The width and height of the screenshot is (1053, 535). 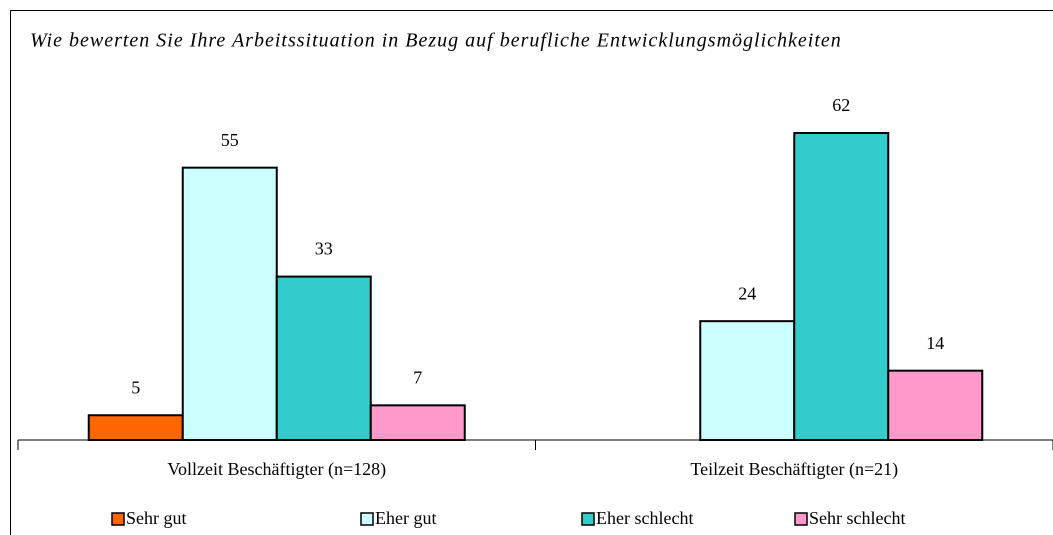 What do you see at coordinates (747, 293) in the screenshot?
I see `value-label: 24` at bounding box center [747, 293].